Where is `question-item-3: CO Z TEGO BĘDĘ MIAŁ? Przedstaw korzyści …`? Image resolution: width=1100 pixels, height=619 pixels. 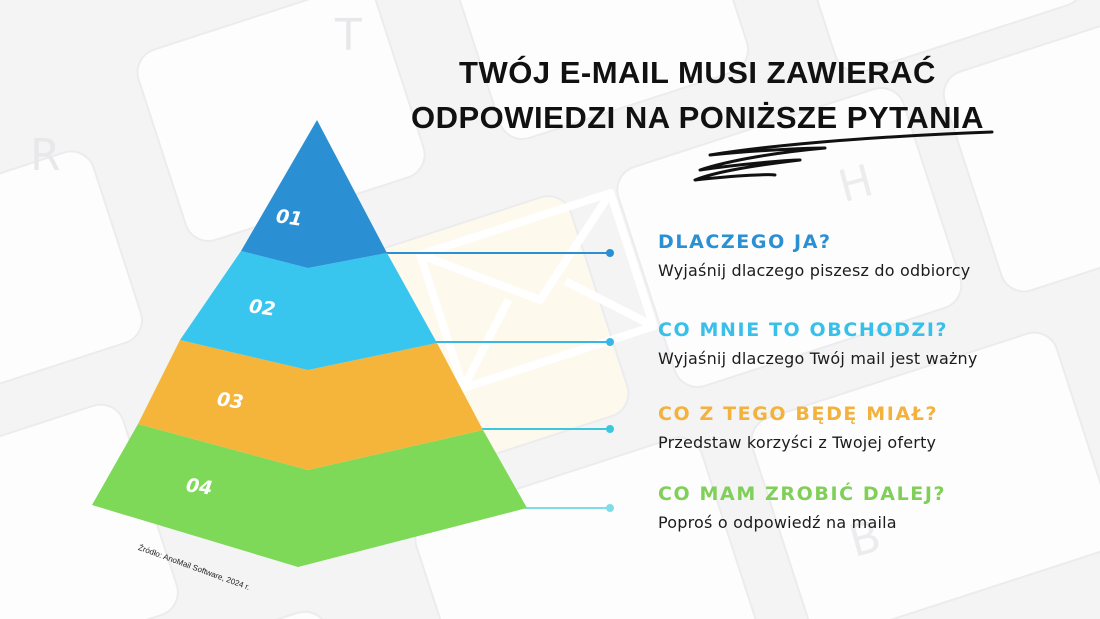
question-item-3: CO Z TEGO BĘDĘ MIAŁ? Przedstaw korzyści … is located at coordinates (798, 428).